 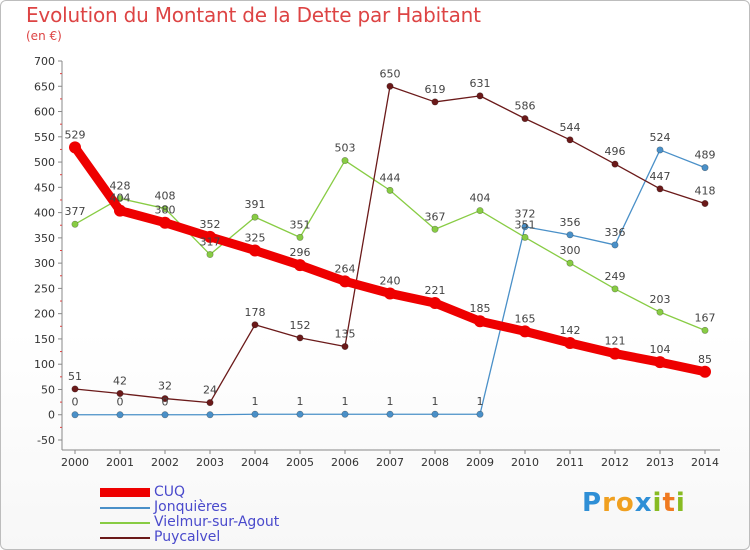 What do you see at coordinates (75, 134) in the screenshot?
I see `data-label: 529` at bounding box center [75, 134].